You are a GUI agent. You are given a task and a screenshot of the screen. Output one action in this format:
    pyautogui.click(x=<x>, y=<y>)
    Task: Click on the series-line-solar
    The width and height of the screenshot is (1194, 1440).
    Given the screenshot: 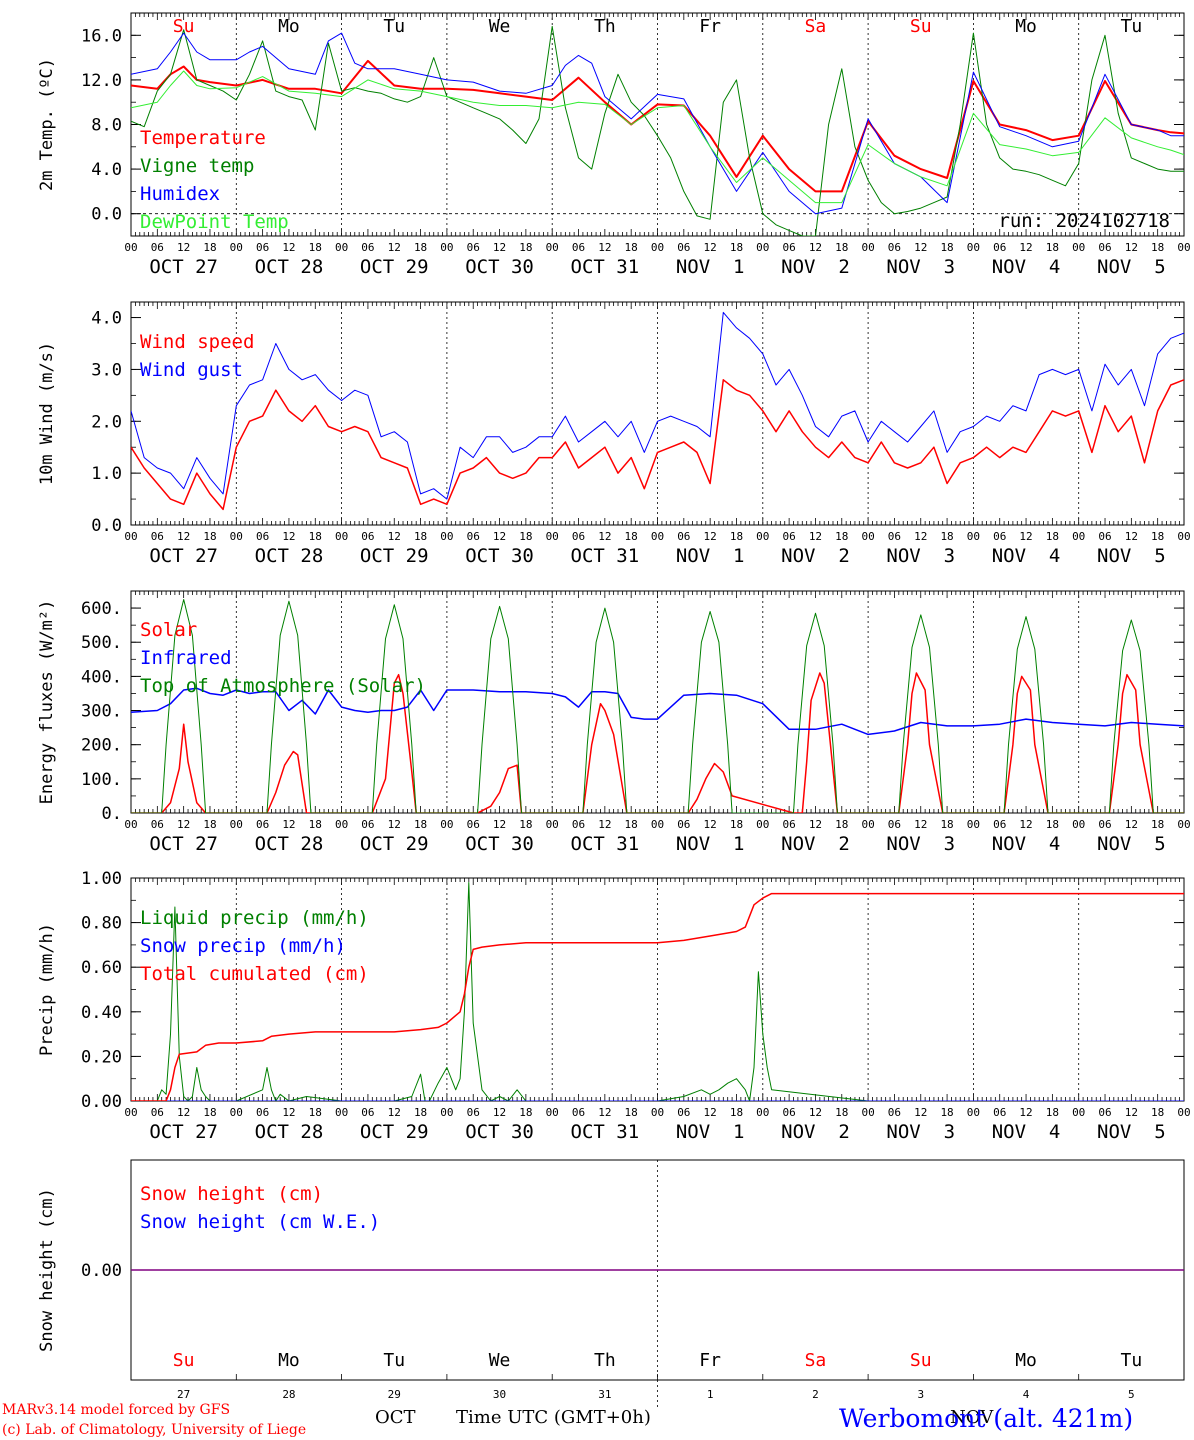 What is the action you would take?
    pyautogui.click(x=657, y=742)
    